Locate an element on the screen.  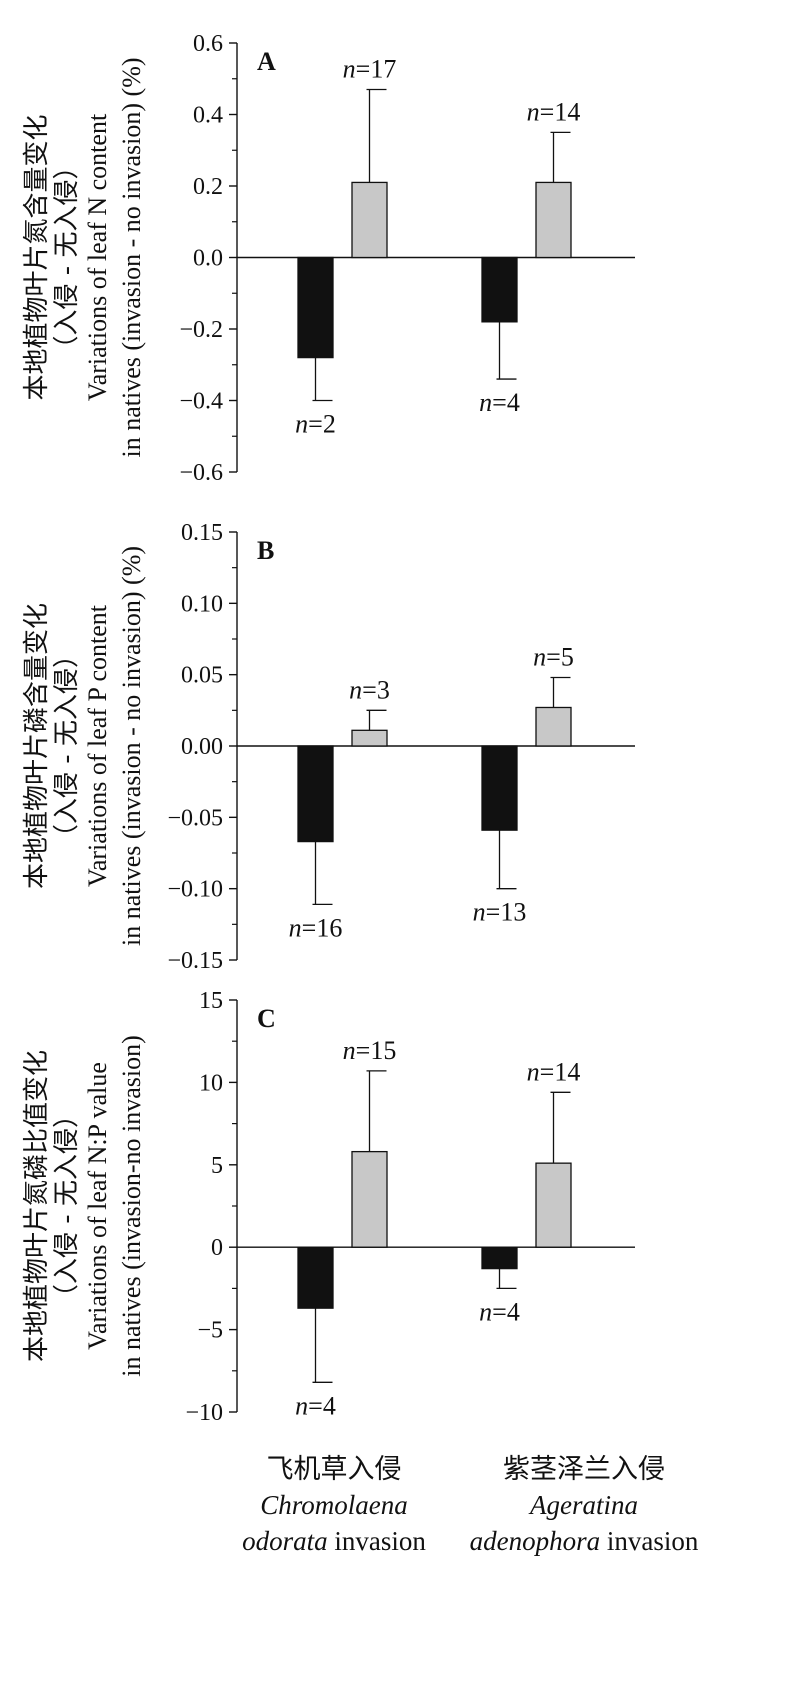
y-tick-label: 0 is located at coordinates (217, 1248).